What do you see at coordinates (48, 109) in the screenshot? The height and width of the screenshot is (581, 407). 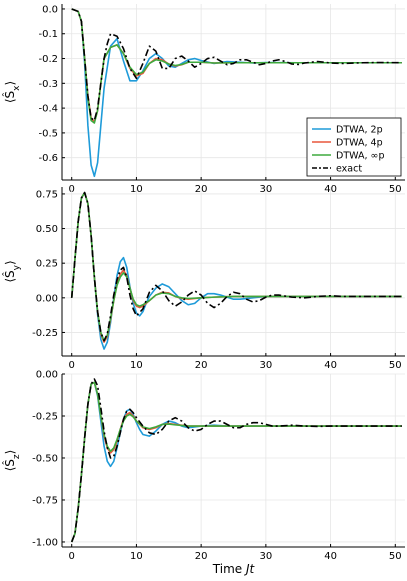 I see `y-tick-label: -0.4` at bounding box center [48, 109].